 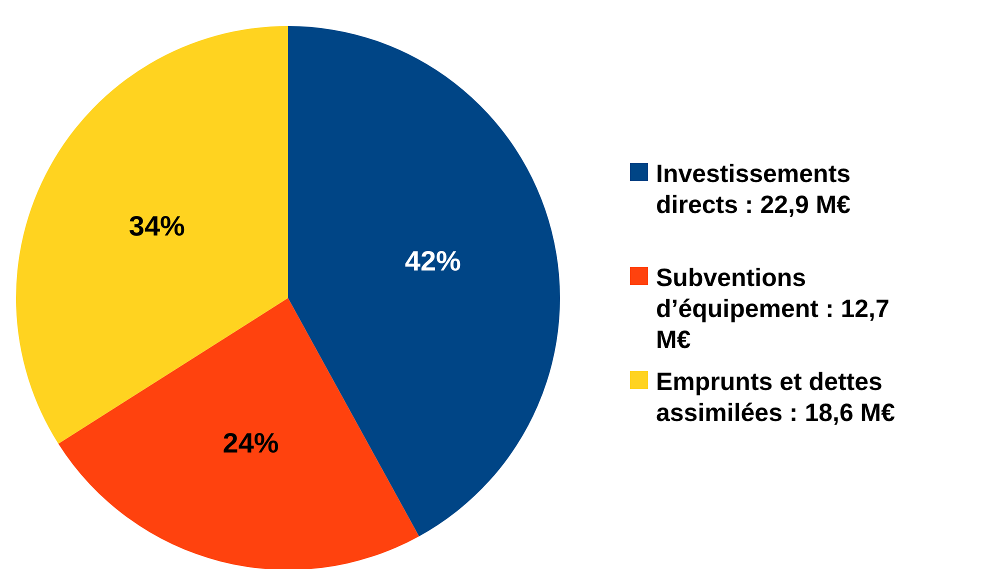 I want to click on data-label: 34%, so click(x=157, y=226).